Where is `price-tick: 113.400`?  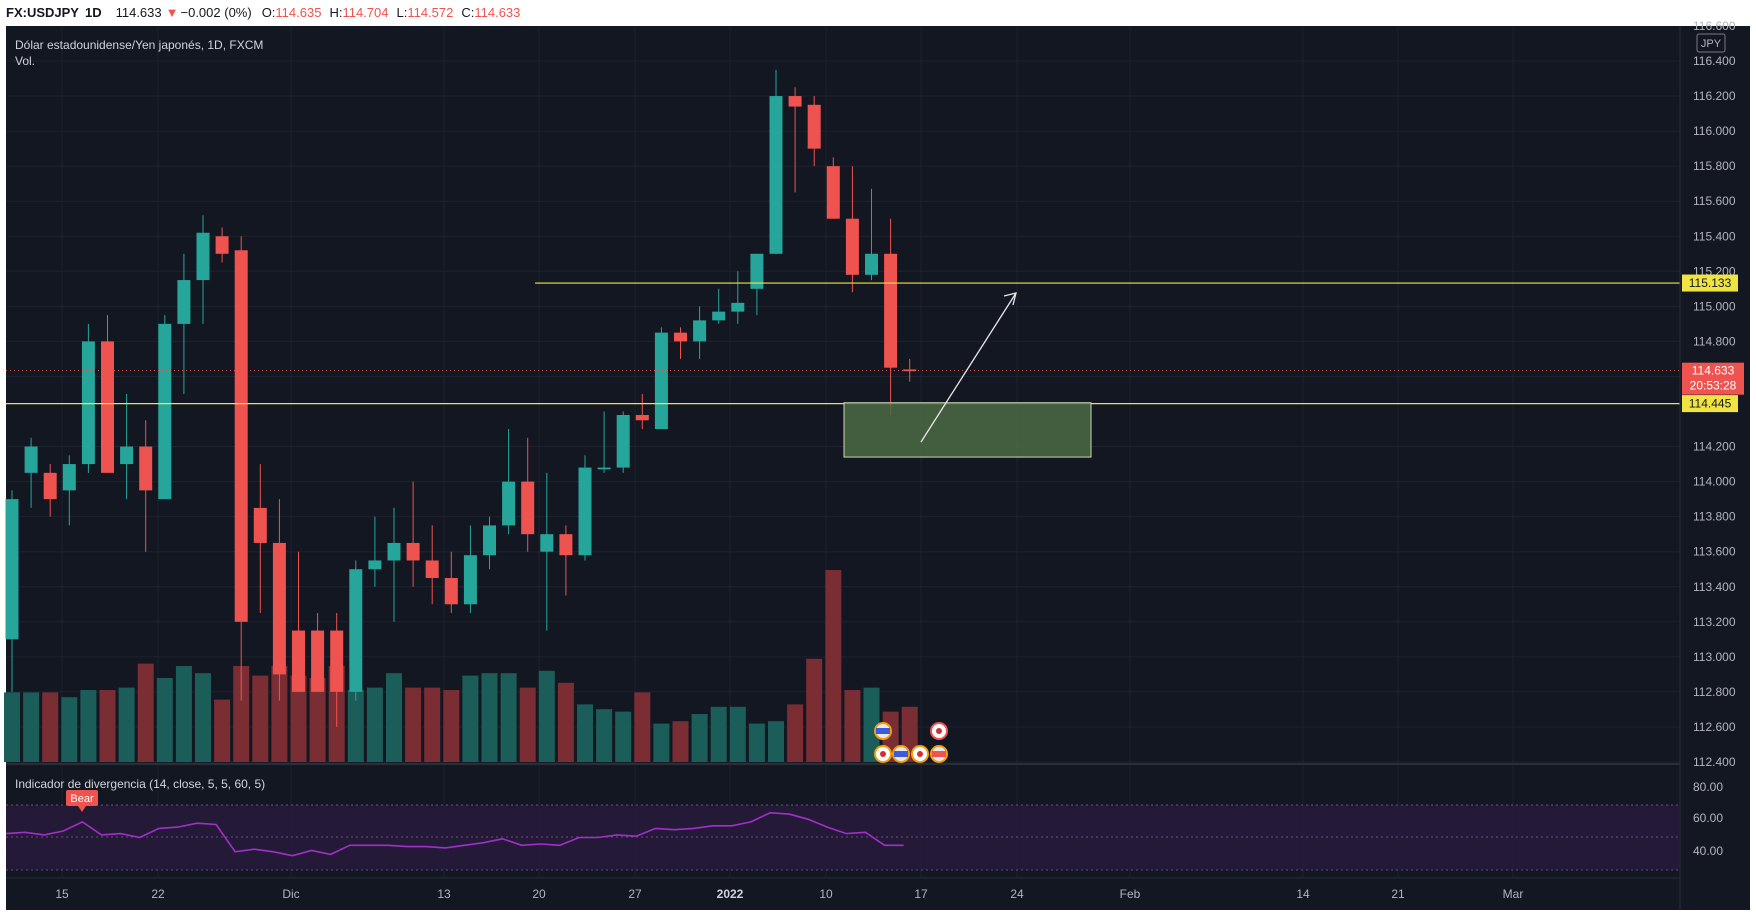 price-tick: 113.400 is located at coordinates (1714, 587).